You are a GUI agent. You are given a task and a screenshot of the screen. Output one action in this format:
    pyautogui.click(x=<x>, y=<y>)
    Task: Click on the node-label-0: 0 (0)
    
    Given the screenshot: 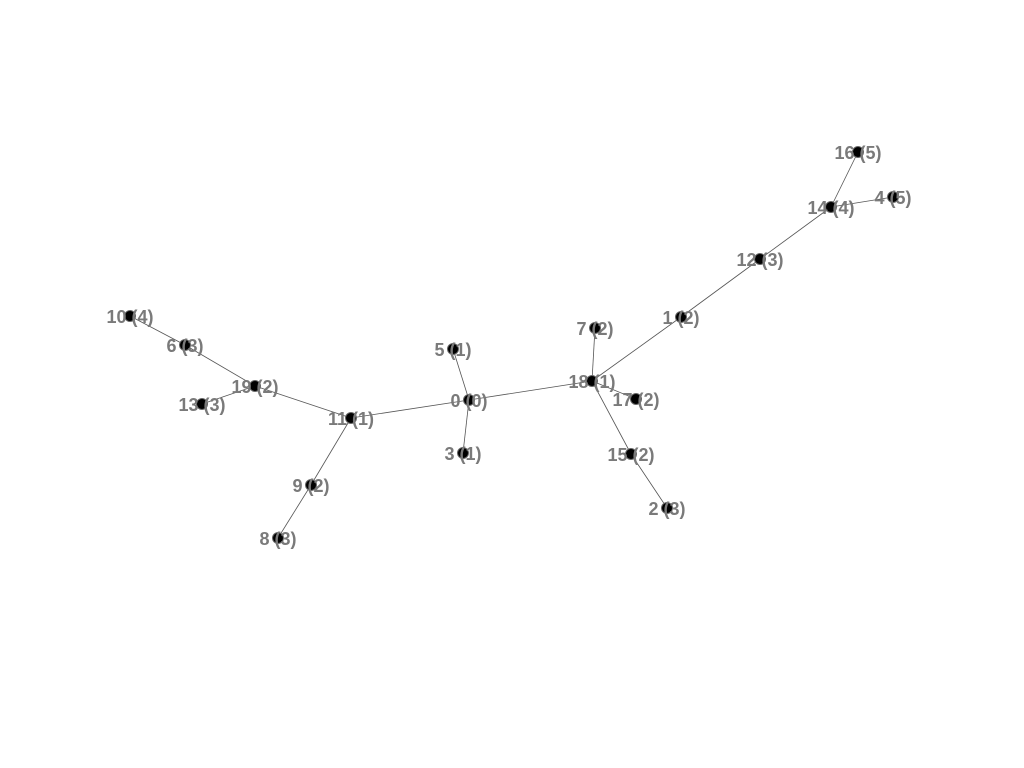 What is the action you would take?
    pyautogui.click(x=468, y=401)
    